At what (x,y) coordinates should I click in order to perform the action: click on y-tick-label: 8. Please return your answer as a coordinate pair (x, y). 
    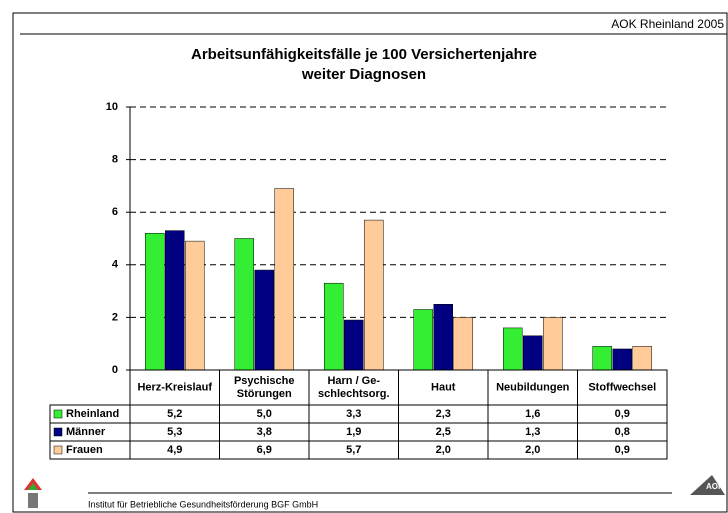
    Looking at the image, I should click on (115, 160).